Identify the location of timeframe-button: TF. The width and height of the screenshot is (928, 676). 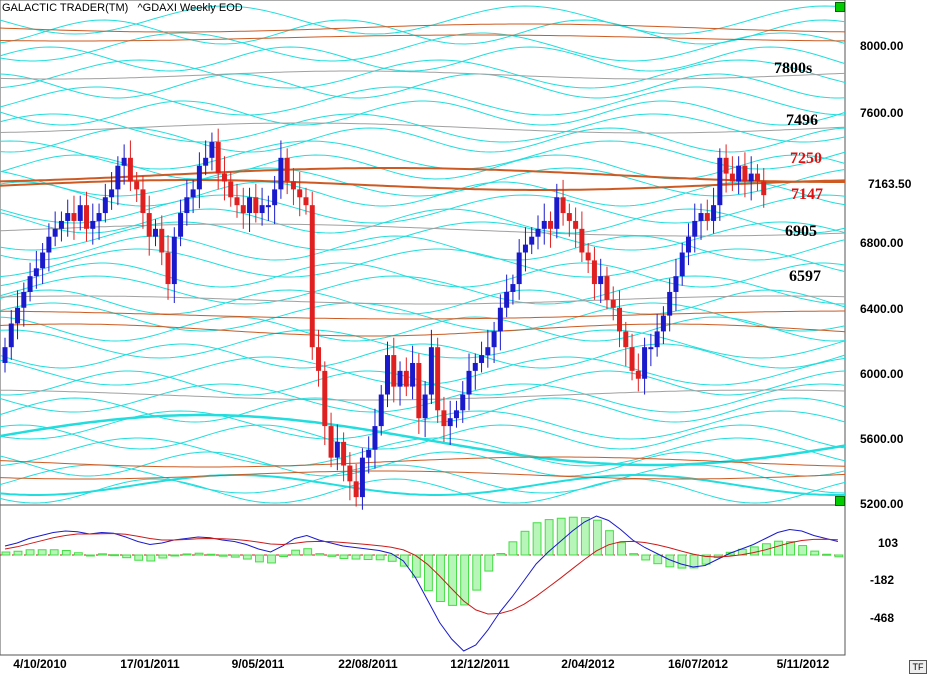
(918, 667).